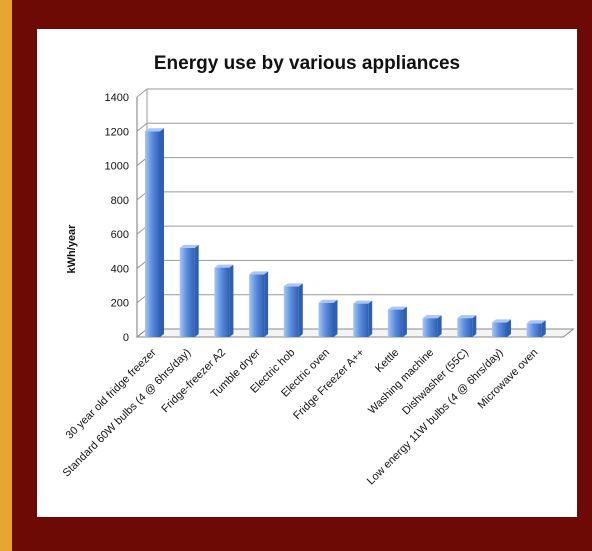  Describe the element at coordinates (120, 269) in the screenshot. I see `y-tick-label: 400` at that location.